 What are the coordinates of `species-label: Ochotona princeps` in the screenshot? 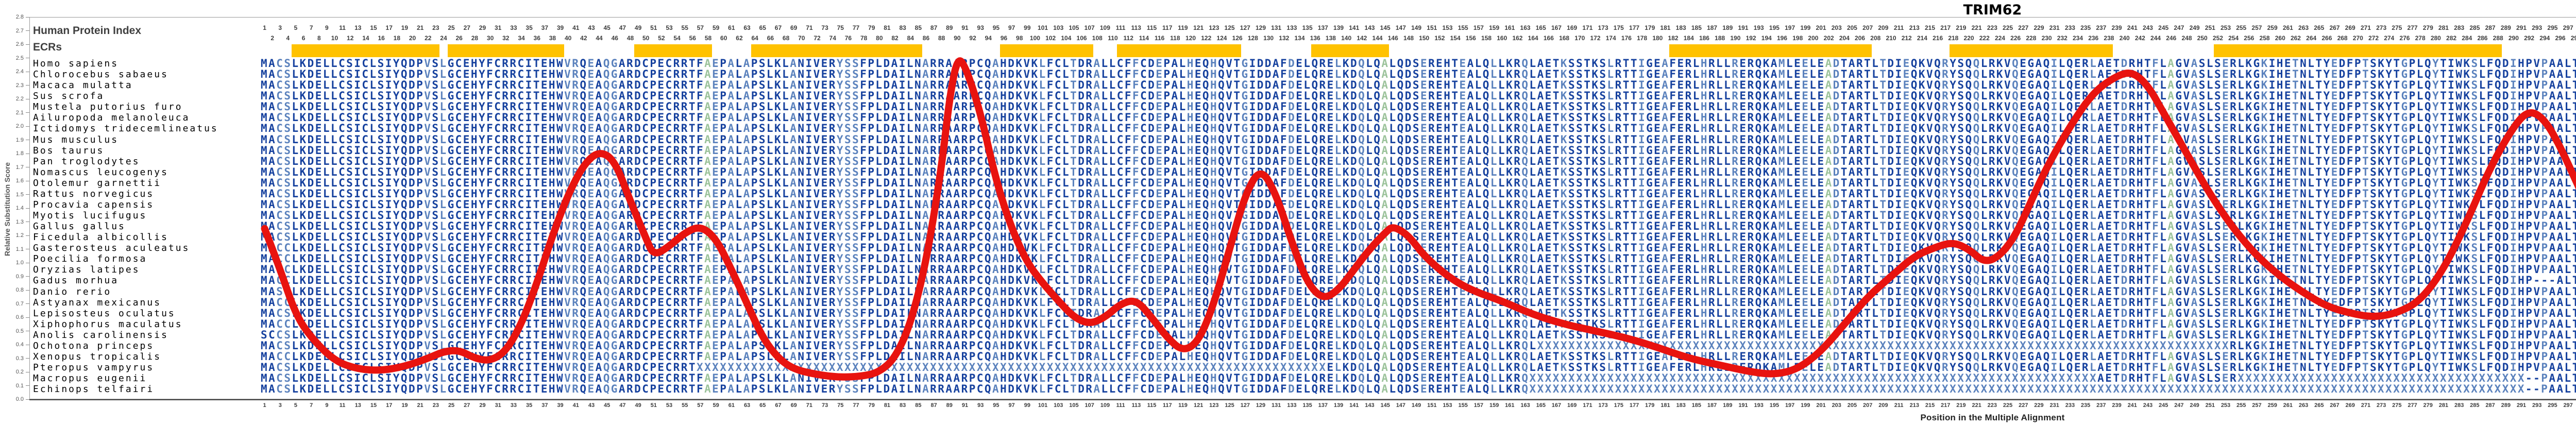 It's located at (94, 345).